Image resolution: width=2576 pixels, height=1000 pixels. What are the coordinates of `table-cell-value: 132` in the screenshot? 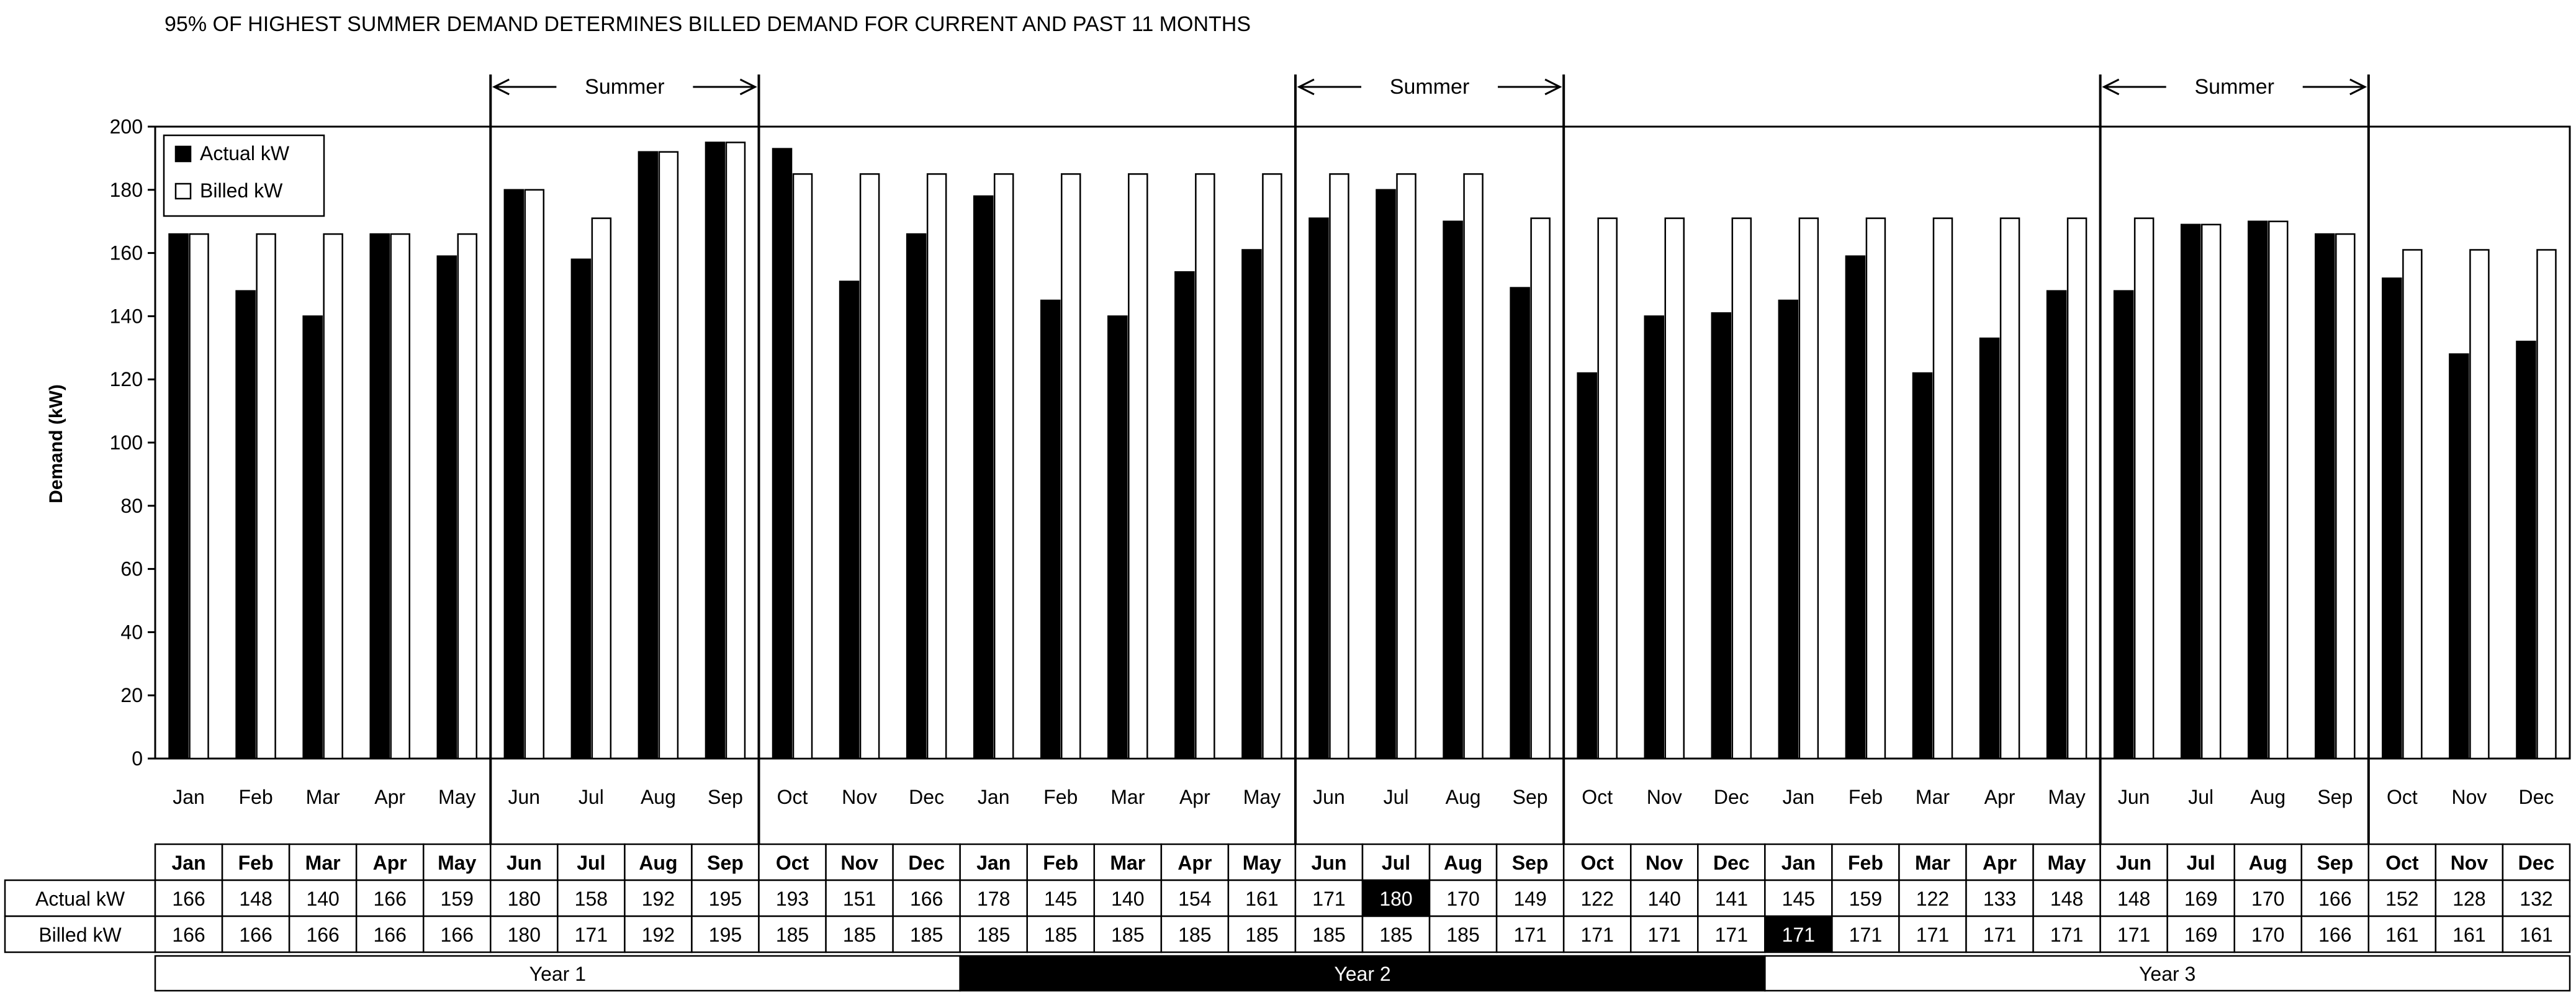 It's located at (2536, 899).